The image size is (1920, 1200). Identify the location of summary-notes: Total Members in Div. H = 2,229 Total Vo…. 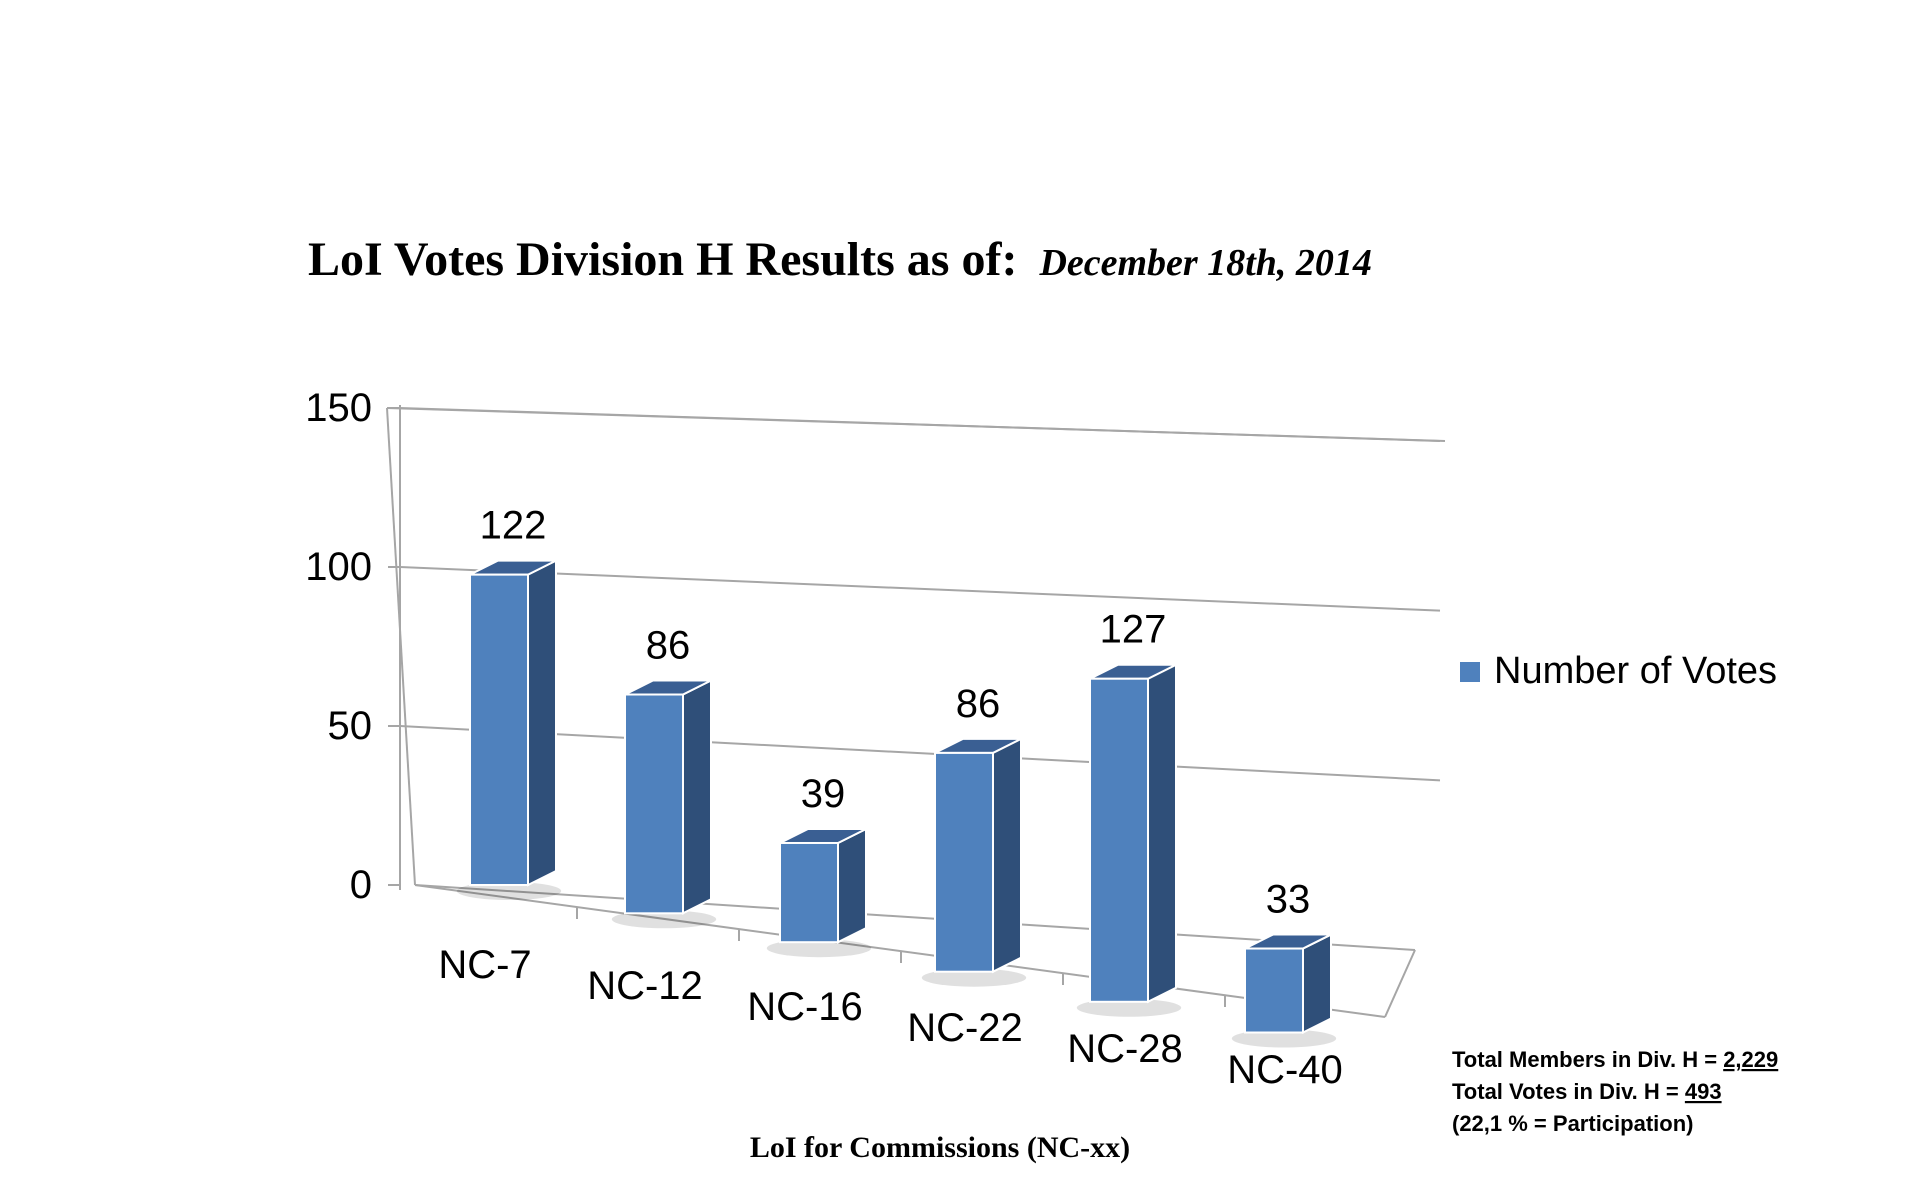
(1615, 1091).